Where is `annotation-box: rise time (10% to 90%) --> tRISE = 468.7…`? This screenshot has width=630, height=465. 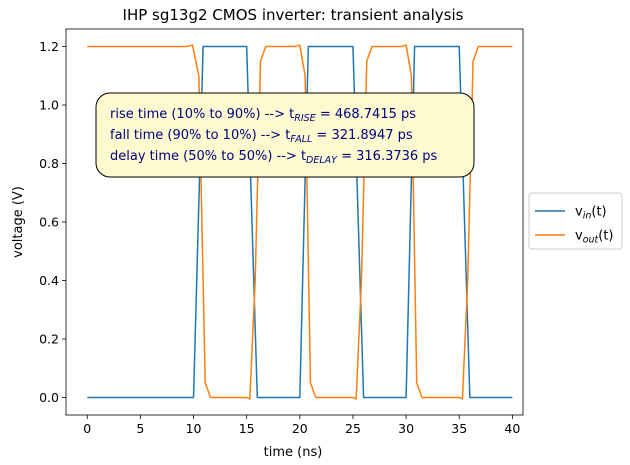 annotation-box: rise time (10% to 90%) --> tRISE = 468.7… is located at coordinates (285, 135).